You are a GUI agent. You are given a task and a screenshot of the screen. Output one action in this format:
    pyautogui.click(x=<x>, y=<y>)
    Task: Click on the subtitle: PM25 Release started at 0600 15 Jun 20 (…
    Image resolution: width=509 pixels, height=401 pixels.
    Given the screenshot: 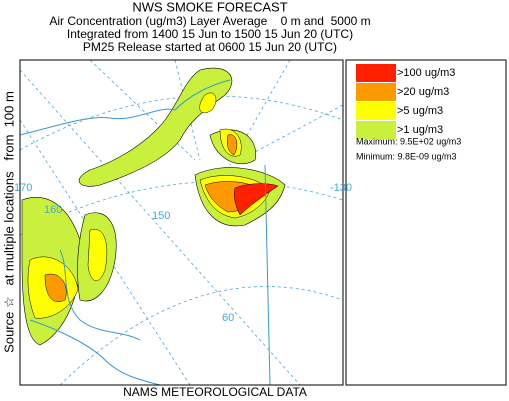 What is the action you would take?
    pyautogui.click(x=210, y=47)
    